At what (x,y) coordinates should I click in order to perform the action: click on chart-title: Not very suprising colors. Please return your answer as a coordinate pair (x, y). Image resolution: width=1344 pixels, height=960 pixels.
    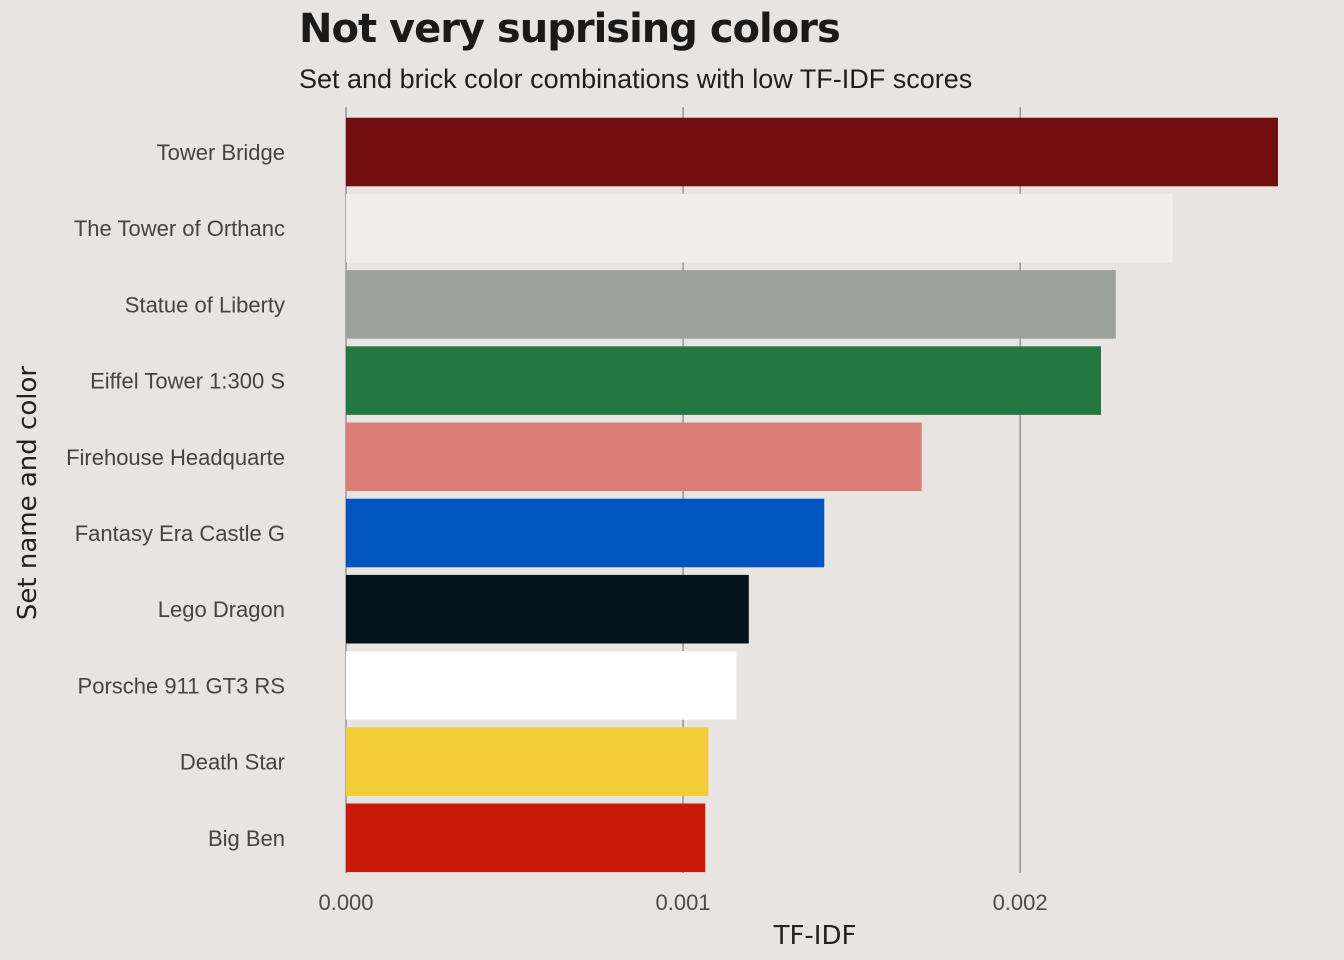
    Looking at the image, I should click on (570, 29).